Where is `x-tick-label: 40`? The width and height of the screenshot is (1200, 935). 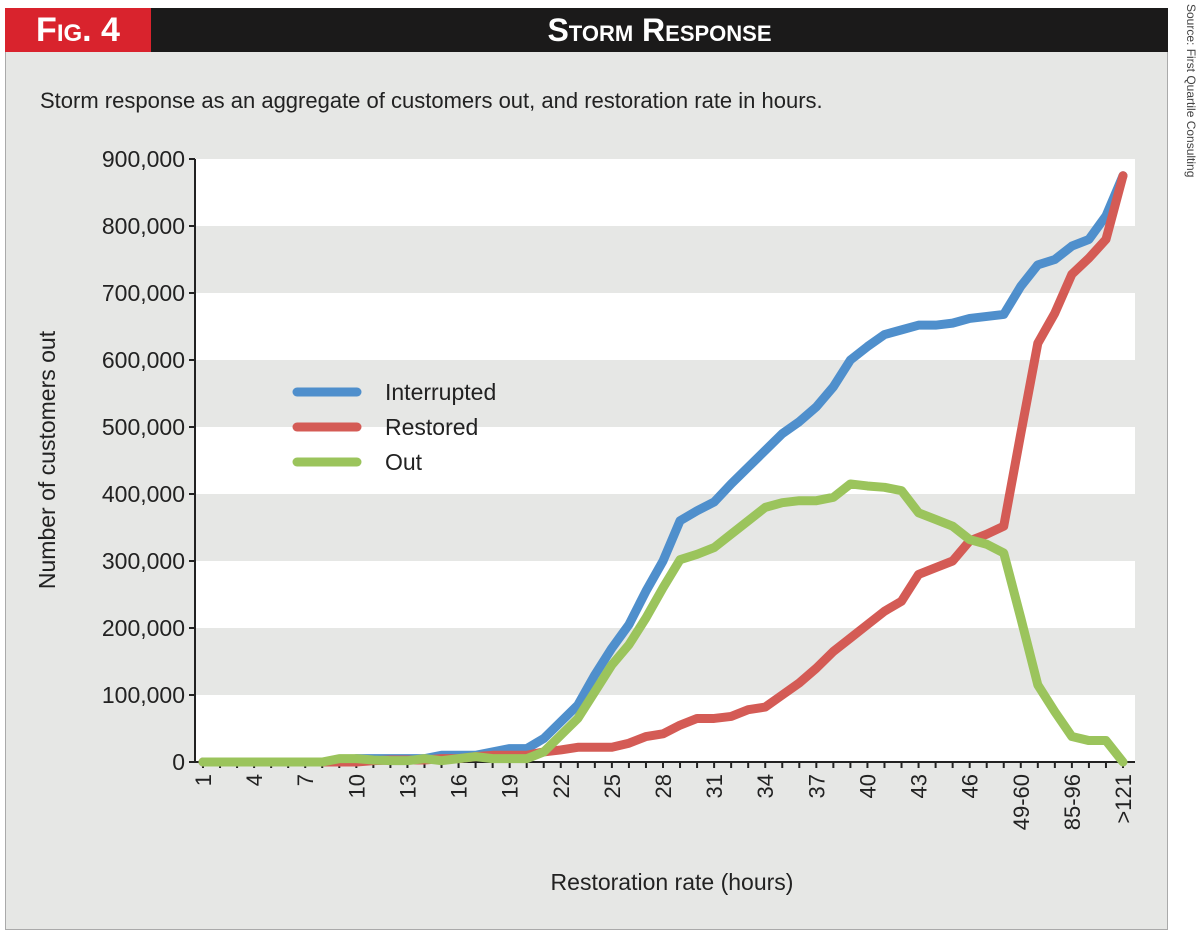 x-tick-label: 40 is located at coordinates (867, 786).